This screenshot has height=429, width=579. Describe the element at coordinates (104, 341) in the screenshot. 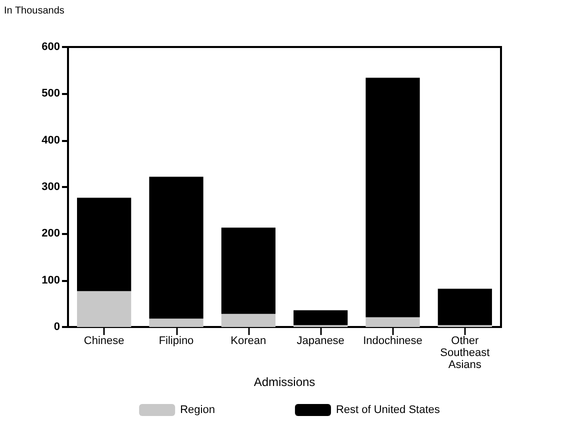

I see `x-tick-label: Chinese` at that location.